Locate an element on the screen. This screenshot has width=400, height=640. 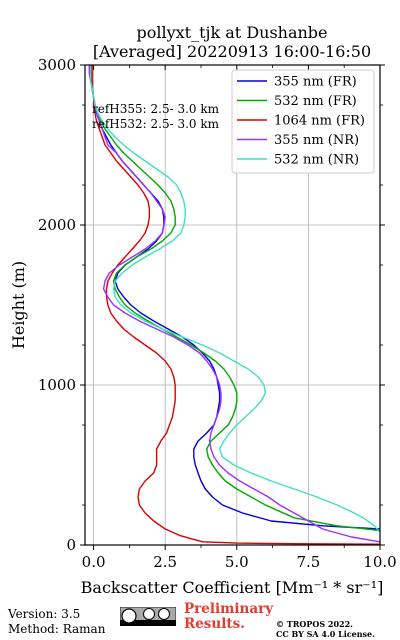
copyright-line1: © TROPOS 2022. is located at coordinates (314, 624).